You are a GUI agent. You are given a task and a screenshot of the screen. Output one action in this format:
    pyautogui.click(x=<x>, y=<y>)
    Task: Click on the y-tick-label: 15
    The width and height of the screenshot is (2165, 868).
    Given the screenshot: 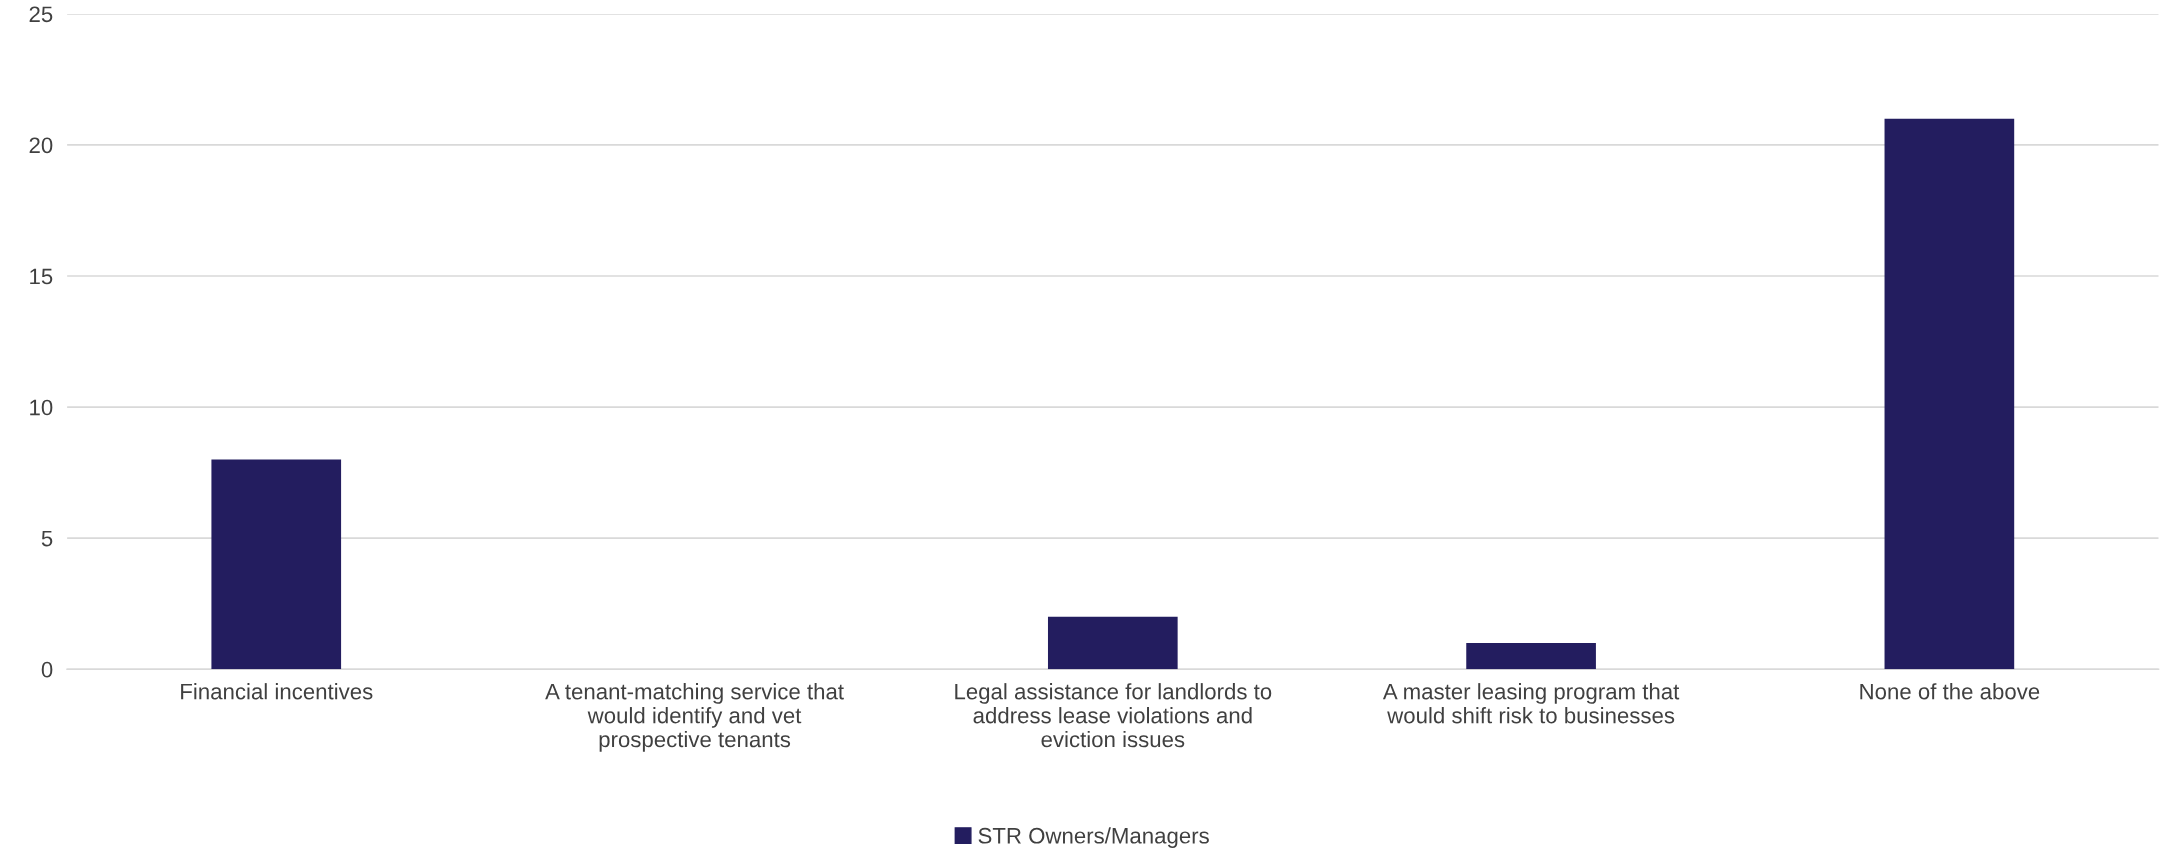 What is the action you would take?
    pyautogui.click(x=41, y=276)
    